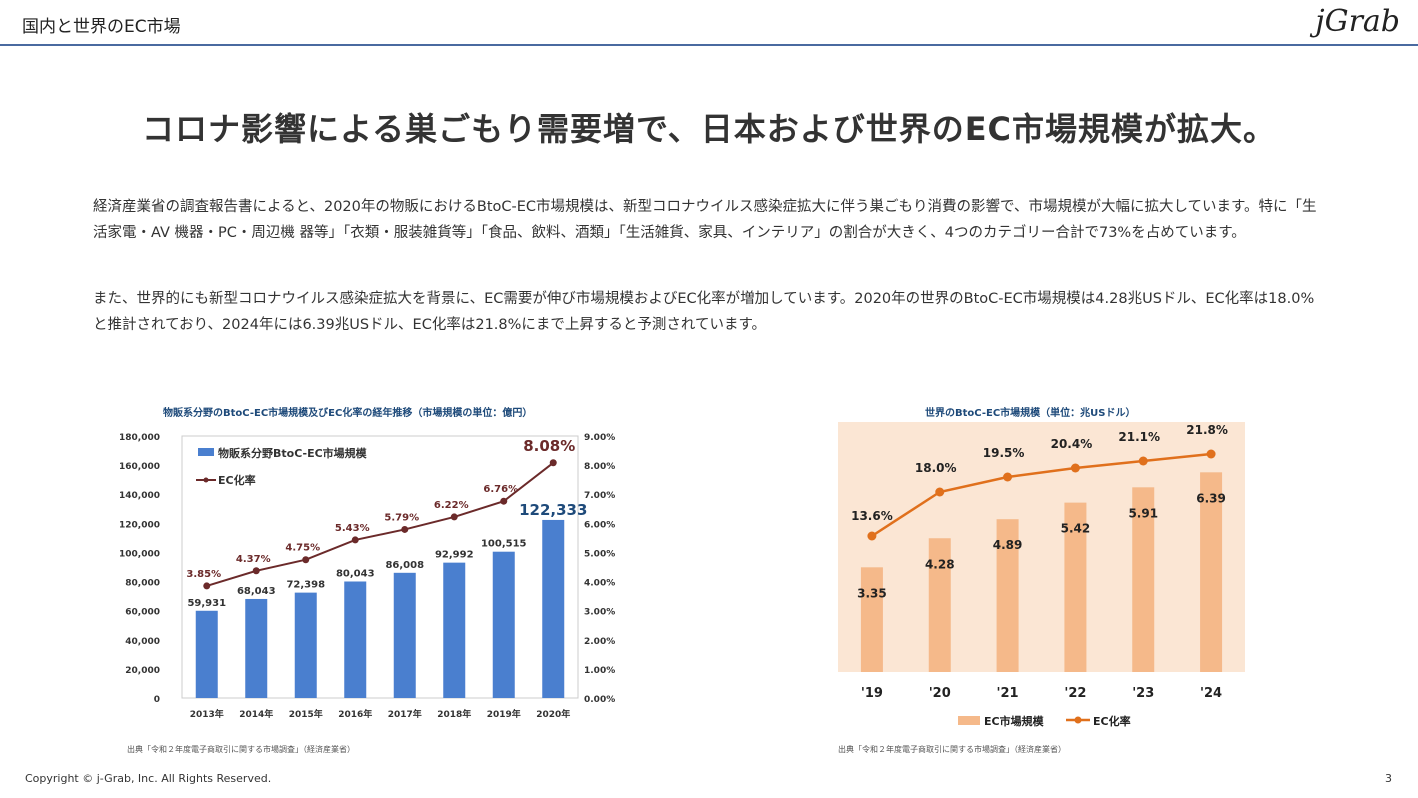 The height and width of the screenshot is (798, 1418). What do you see at coordinates (1211, 693) in the screenshot?
I see `chart2-x-tick: '24` at bounding box center [1211, 693].